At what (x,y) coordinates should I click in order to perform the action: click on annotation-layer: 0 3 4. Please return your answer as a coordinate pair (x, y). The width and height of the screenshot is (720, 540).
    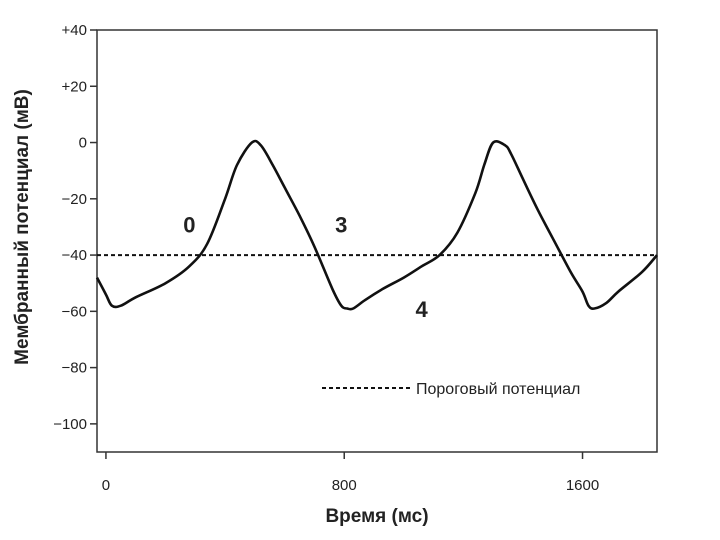
    Looking at the image, I should click on (305, 267).